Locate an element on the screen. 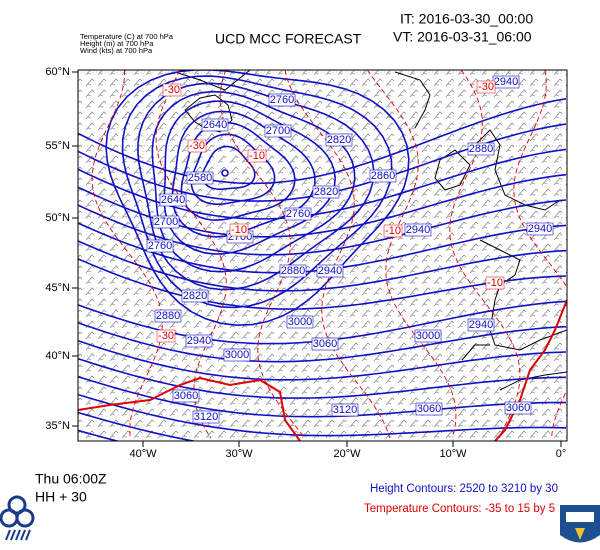 The image size is (600, 550). height-label: 3120 is located at coordinates (345, 410).